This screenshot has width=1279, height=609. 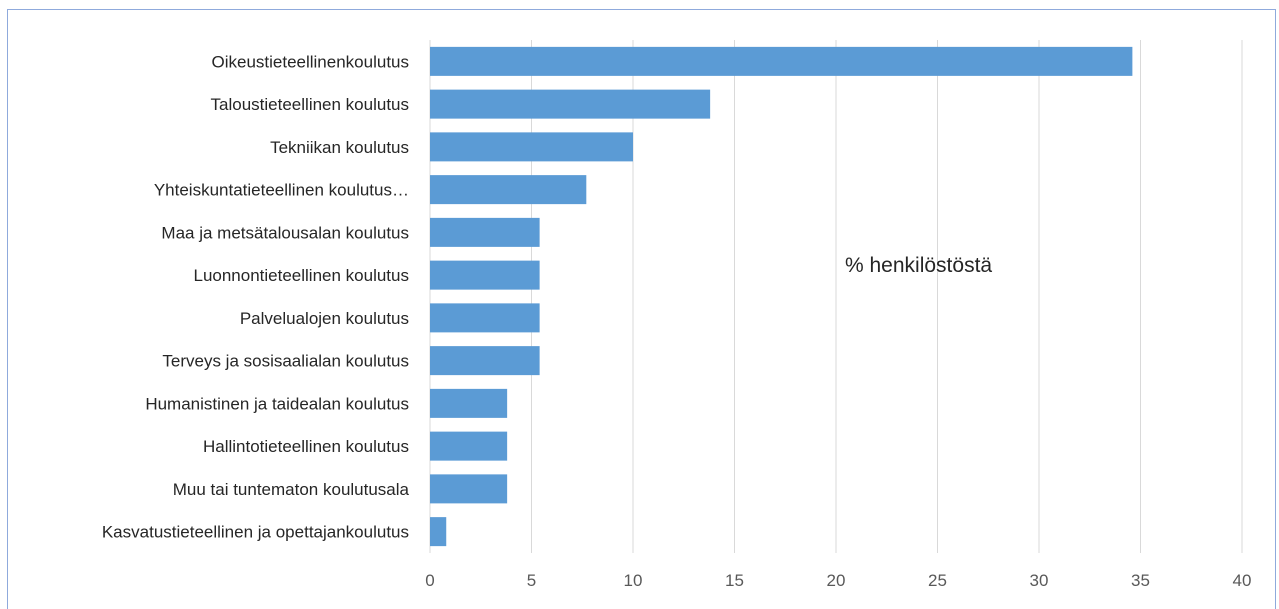 What do you see at coordinates (1242, 580) in the screenshot?
I see `x-tick-label: 40` at bounding box center [1242, 580].